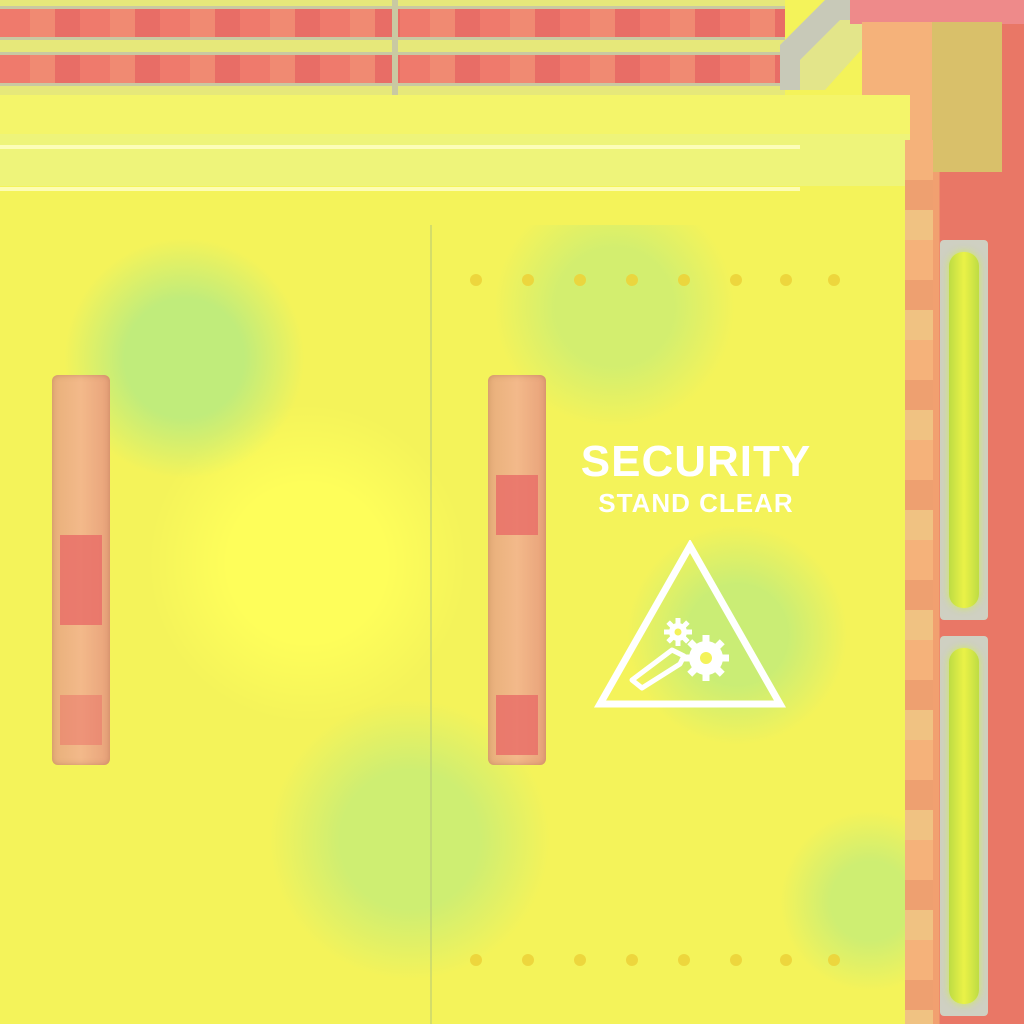 The image size is (1024, 1024). I want to click on light-panel-bottom, so click(964, 826).